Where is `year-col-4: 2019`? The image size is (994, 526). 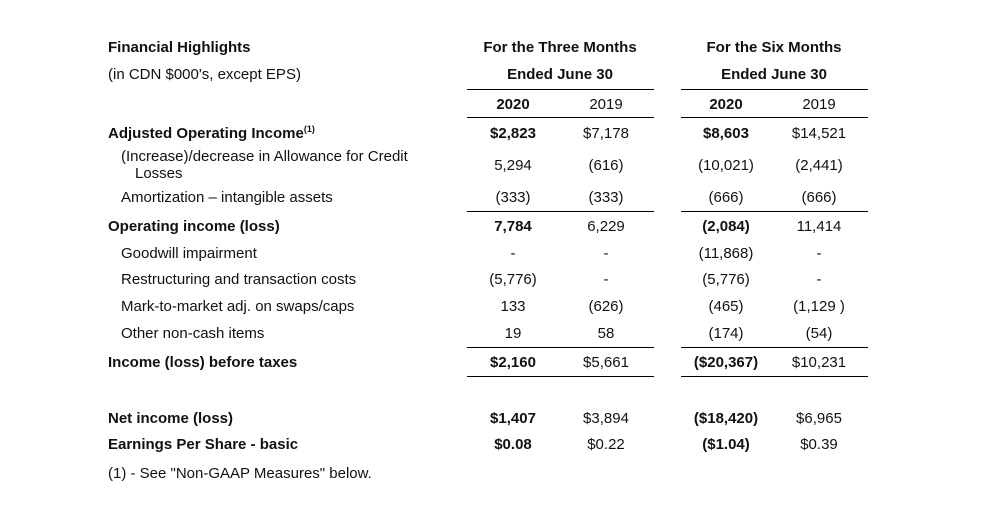
year-col-4: 2019 is located at coordinates (819, 104).